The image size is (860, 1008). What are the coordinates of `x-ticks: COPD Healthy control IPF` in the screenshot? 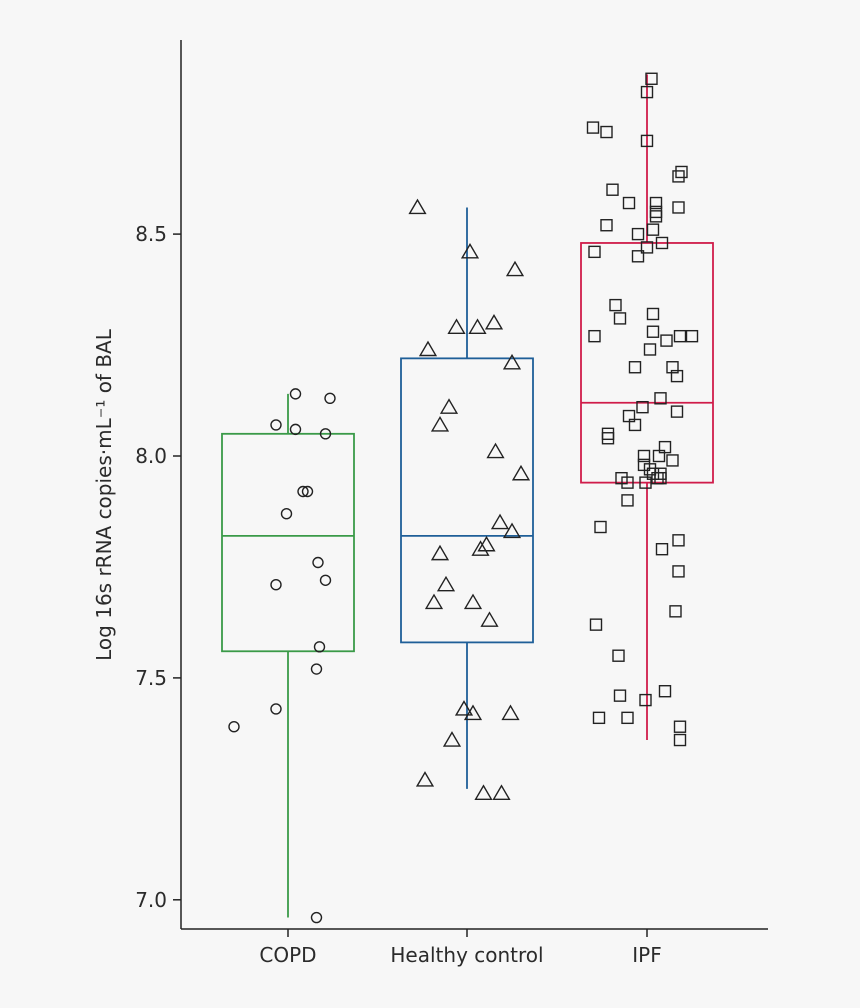 It's located at (460, 948).